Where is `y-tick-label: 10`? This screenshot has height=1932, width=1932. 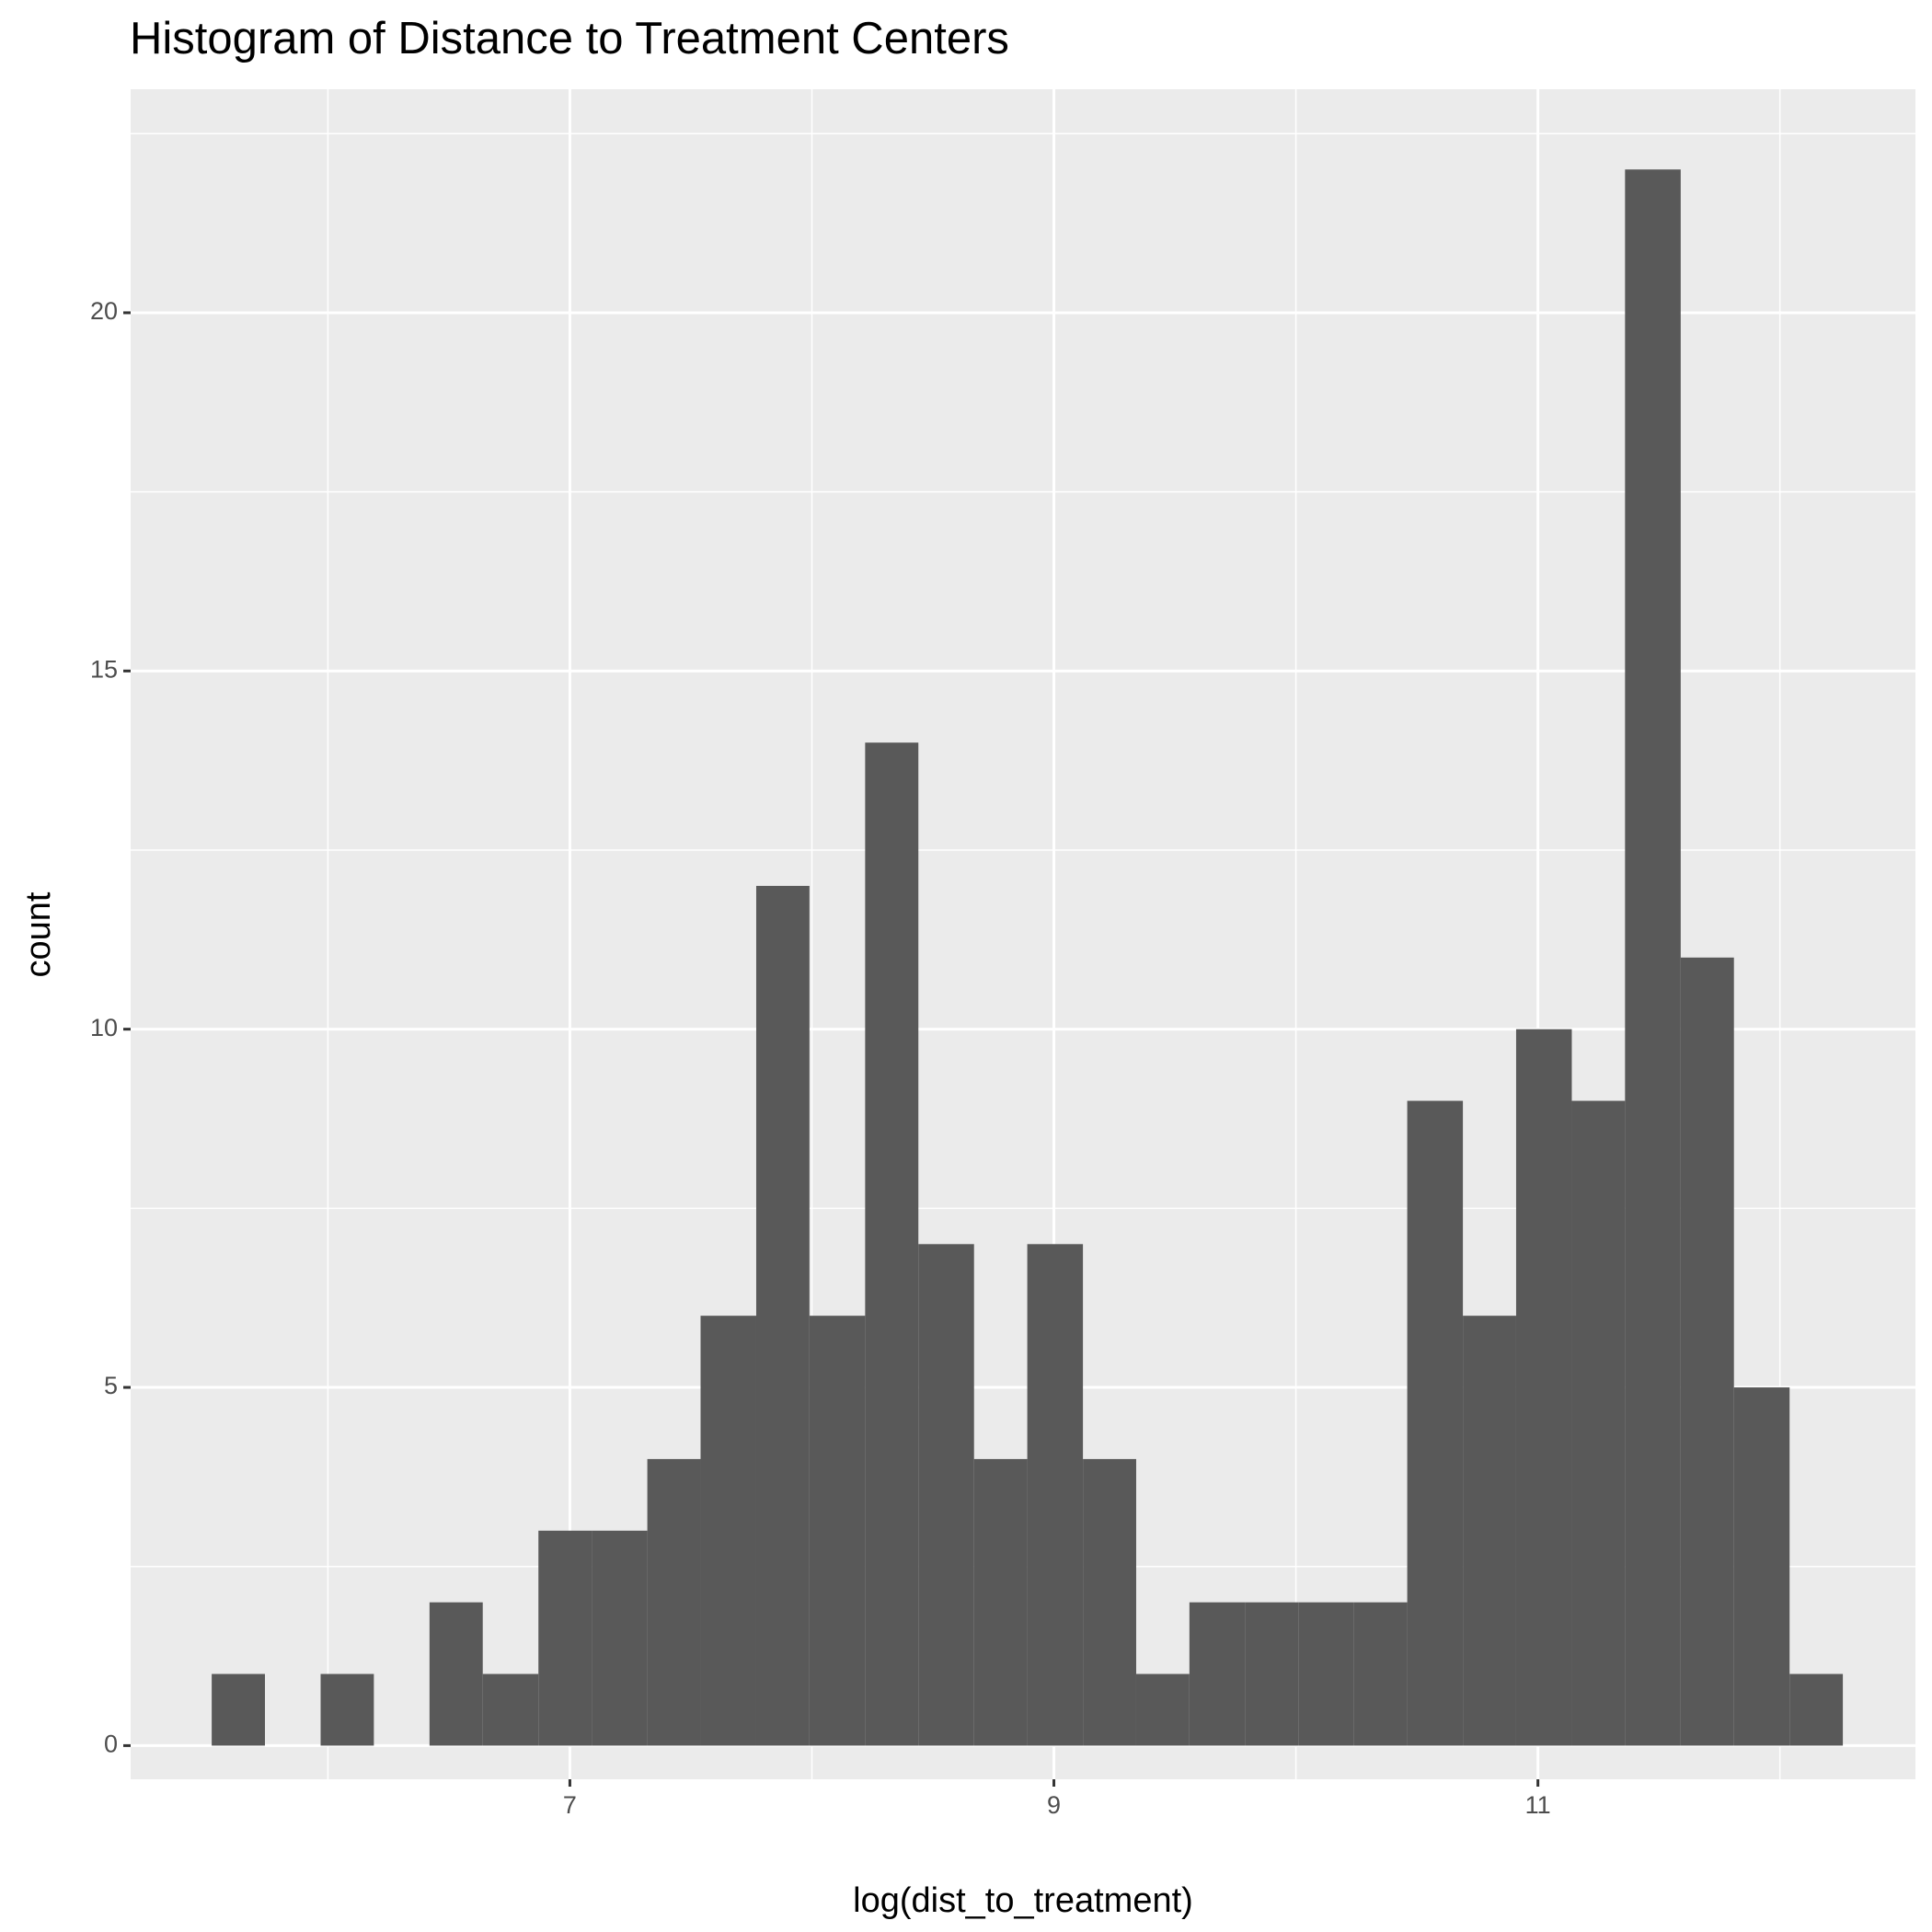 y-tick-label: 10 is located at coordinates (104, 1027).